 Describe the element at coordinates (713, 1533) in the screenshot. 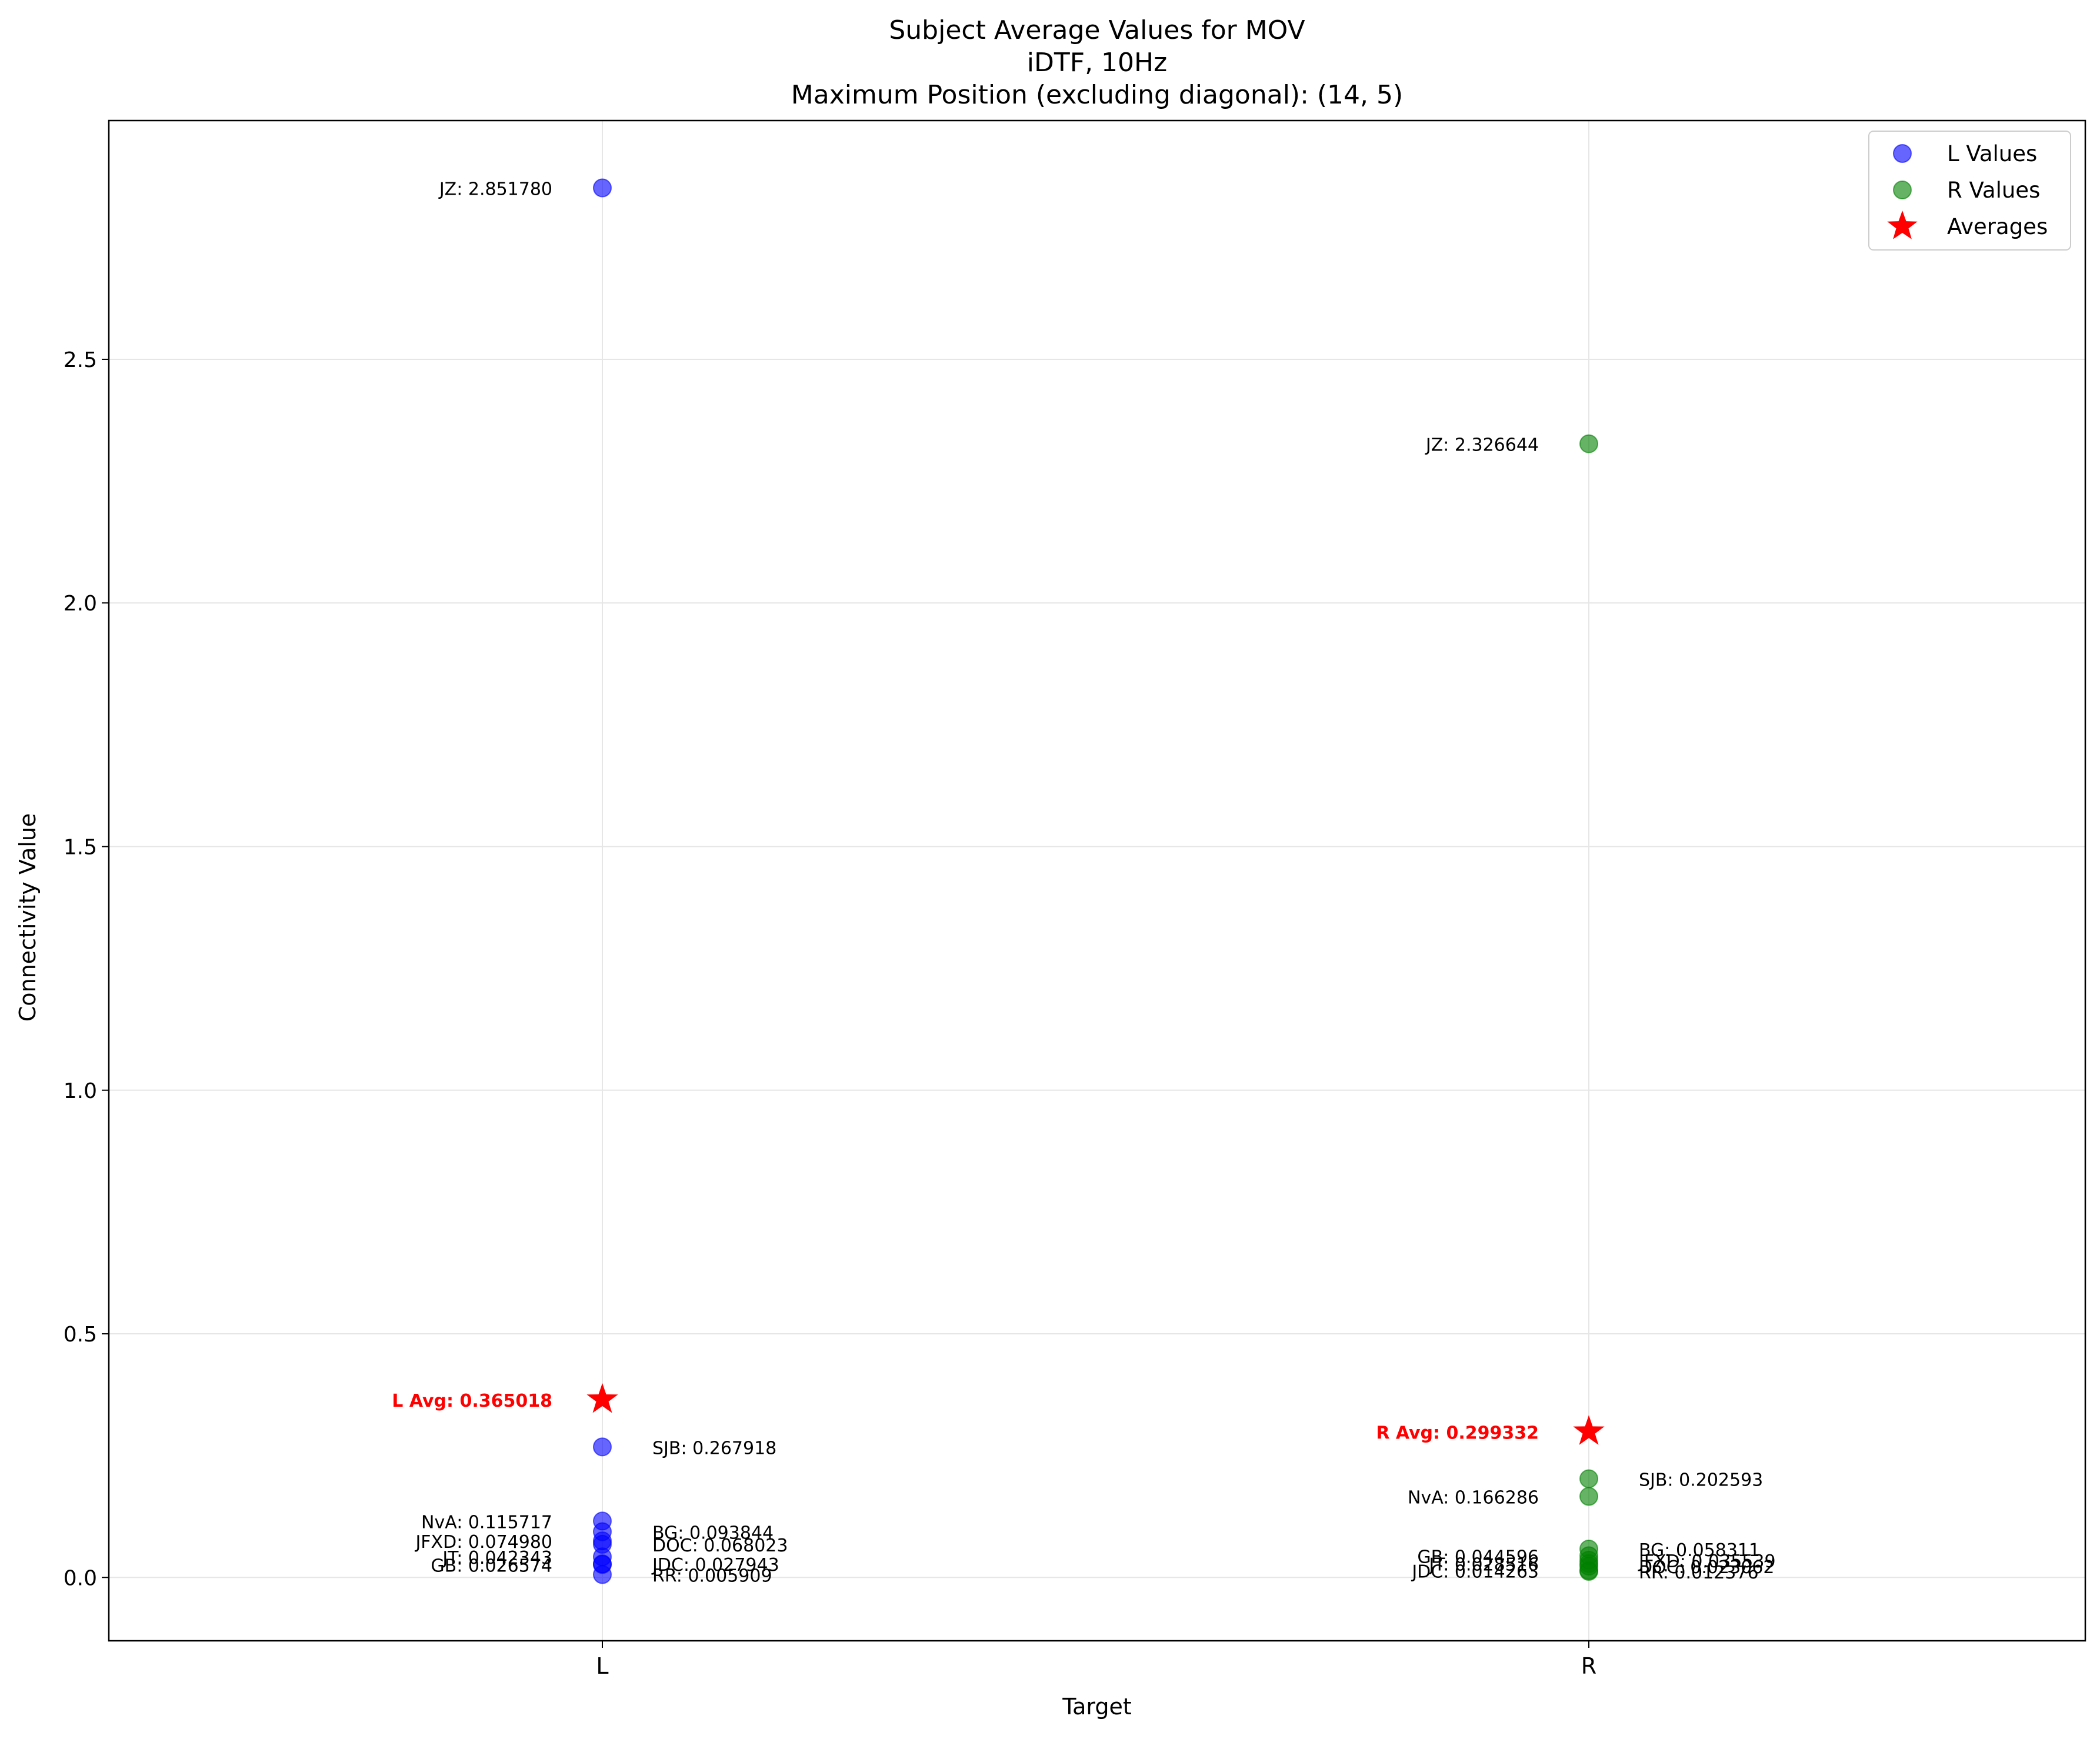

I see `point-label: BG: 0.093844` at that location.